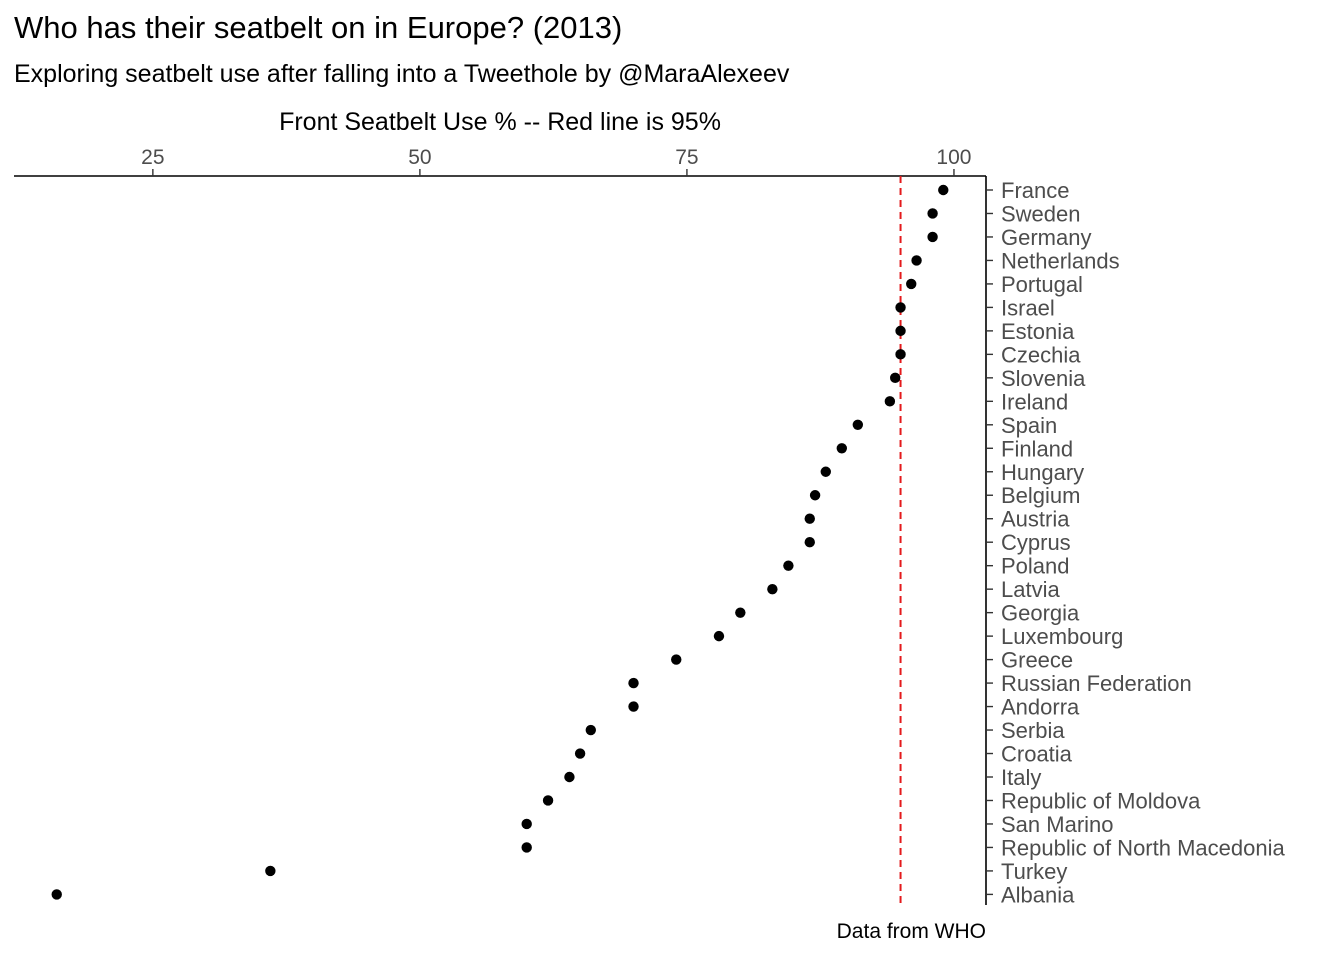 This screenshot has height=960, width=1344. Describe the element at coordinates (1057, 824) in the screenshot. I see `y-tick-label: San Marino` at that location.